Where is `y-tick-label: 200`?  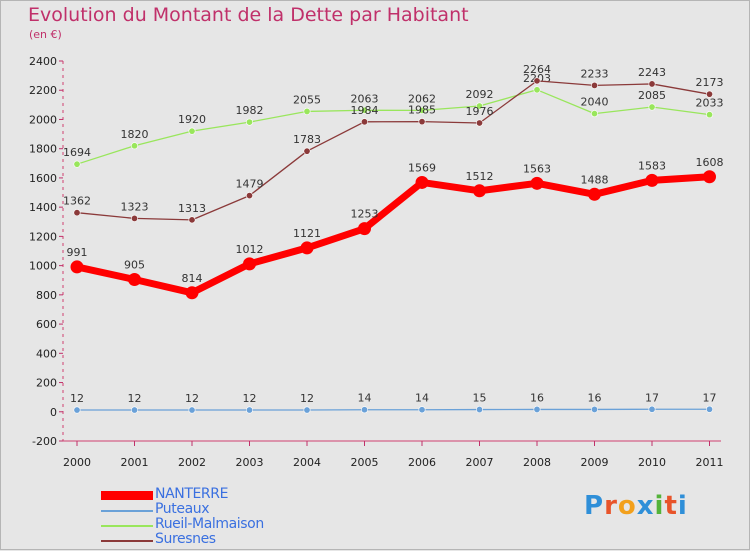
y-tick-label: 200 is located at coordinates (46, 383).